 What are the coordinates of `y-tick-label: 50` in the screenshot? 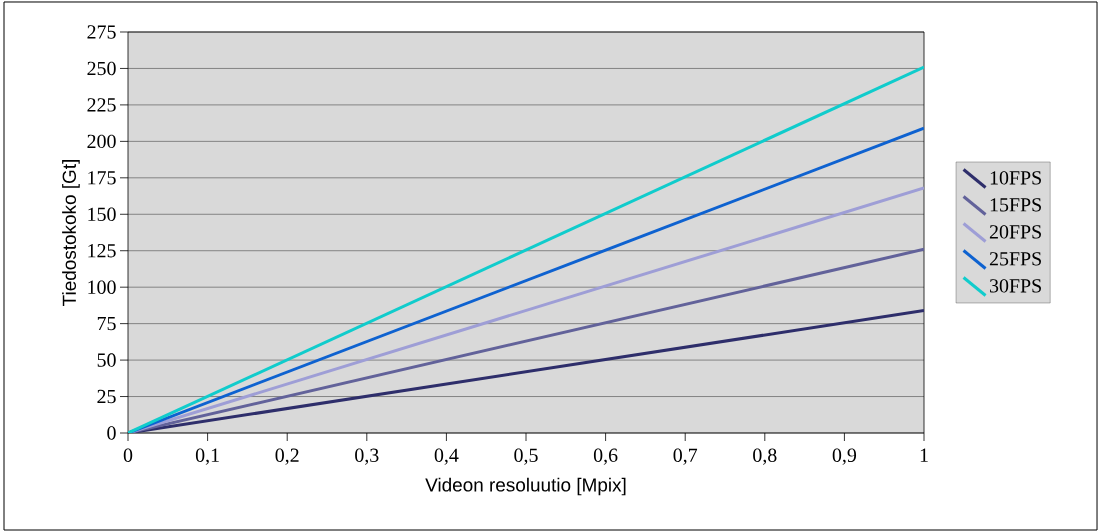 It's located at (106, 360).